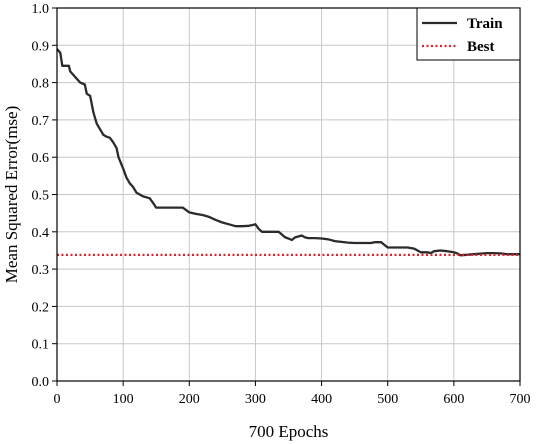 The width and height of the screenshot is (536, 444). What do you see at coordinates (41, 270) in the screenshot?
I see `y-tick-label: 0.3` at bounding box center [41, 270].